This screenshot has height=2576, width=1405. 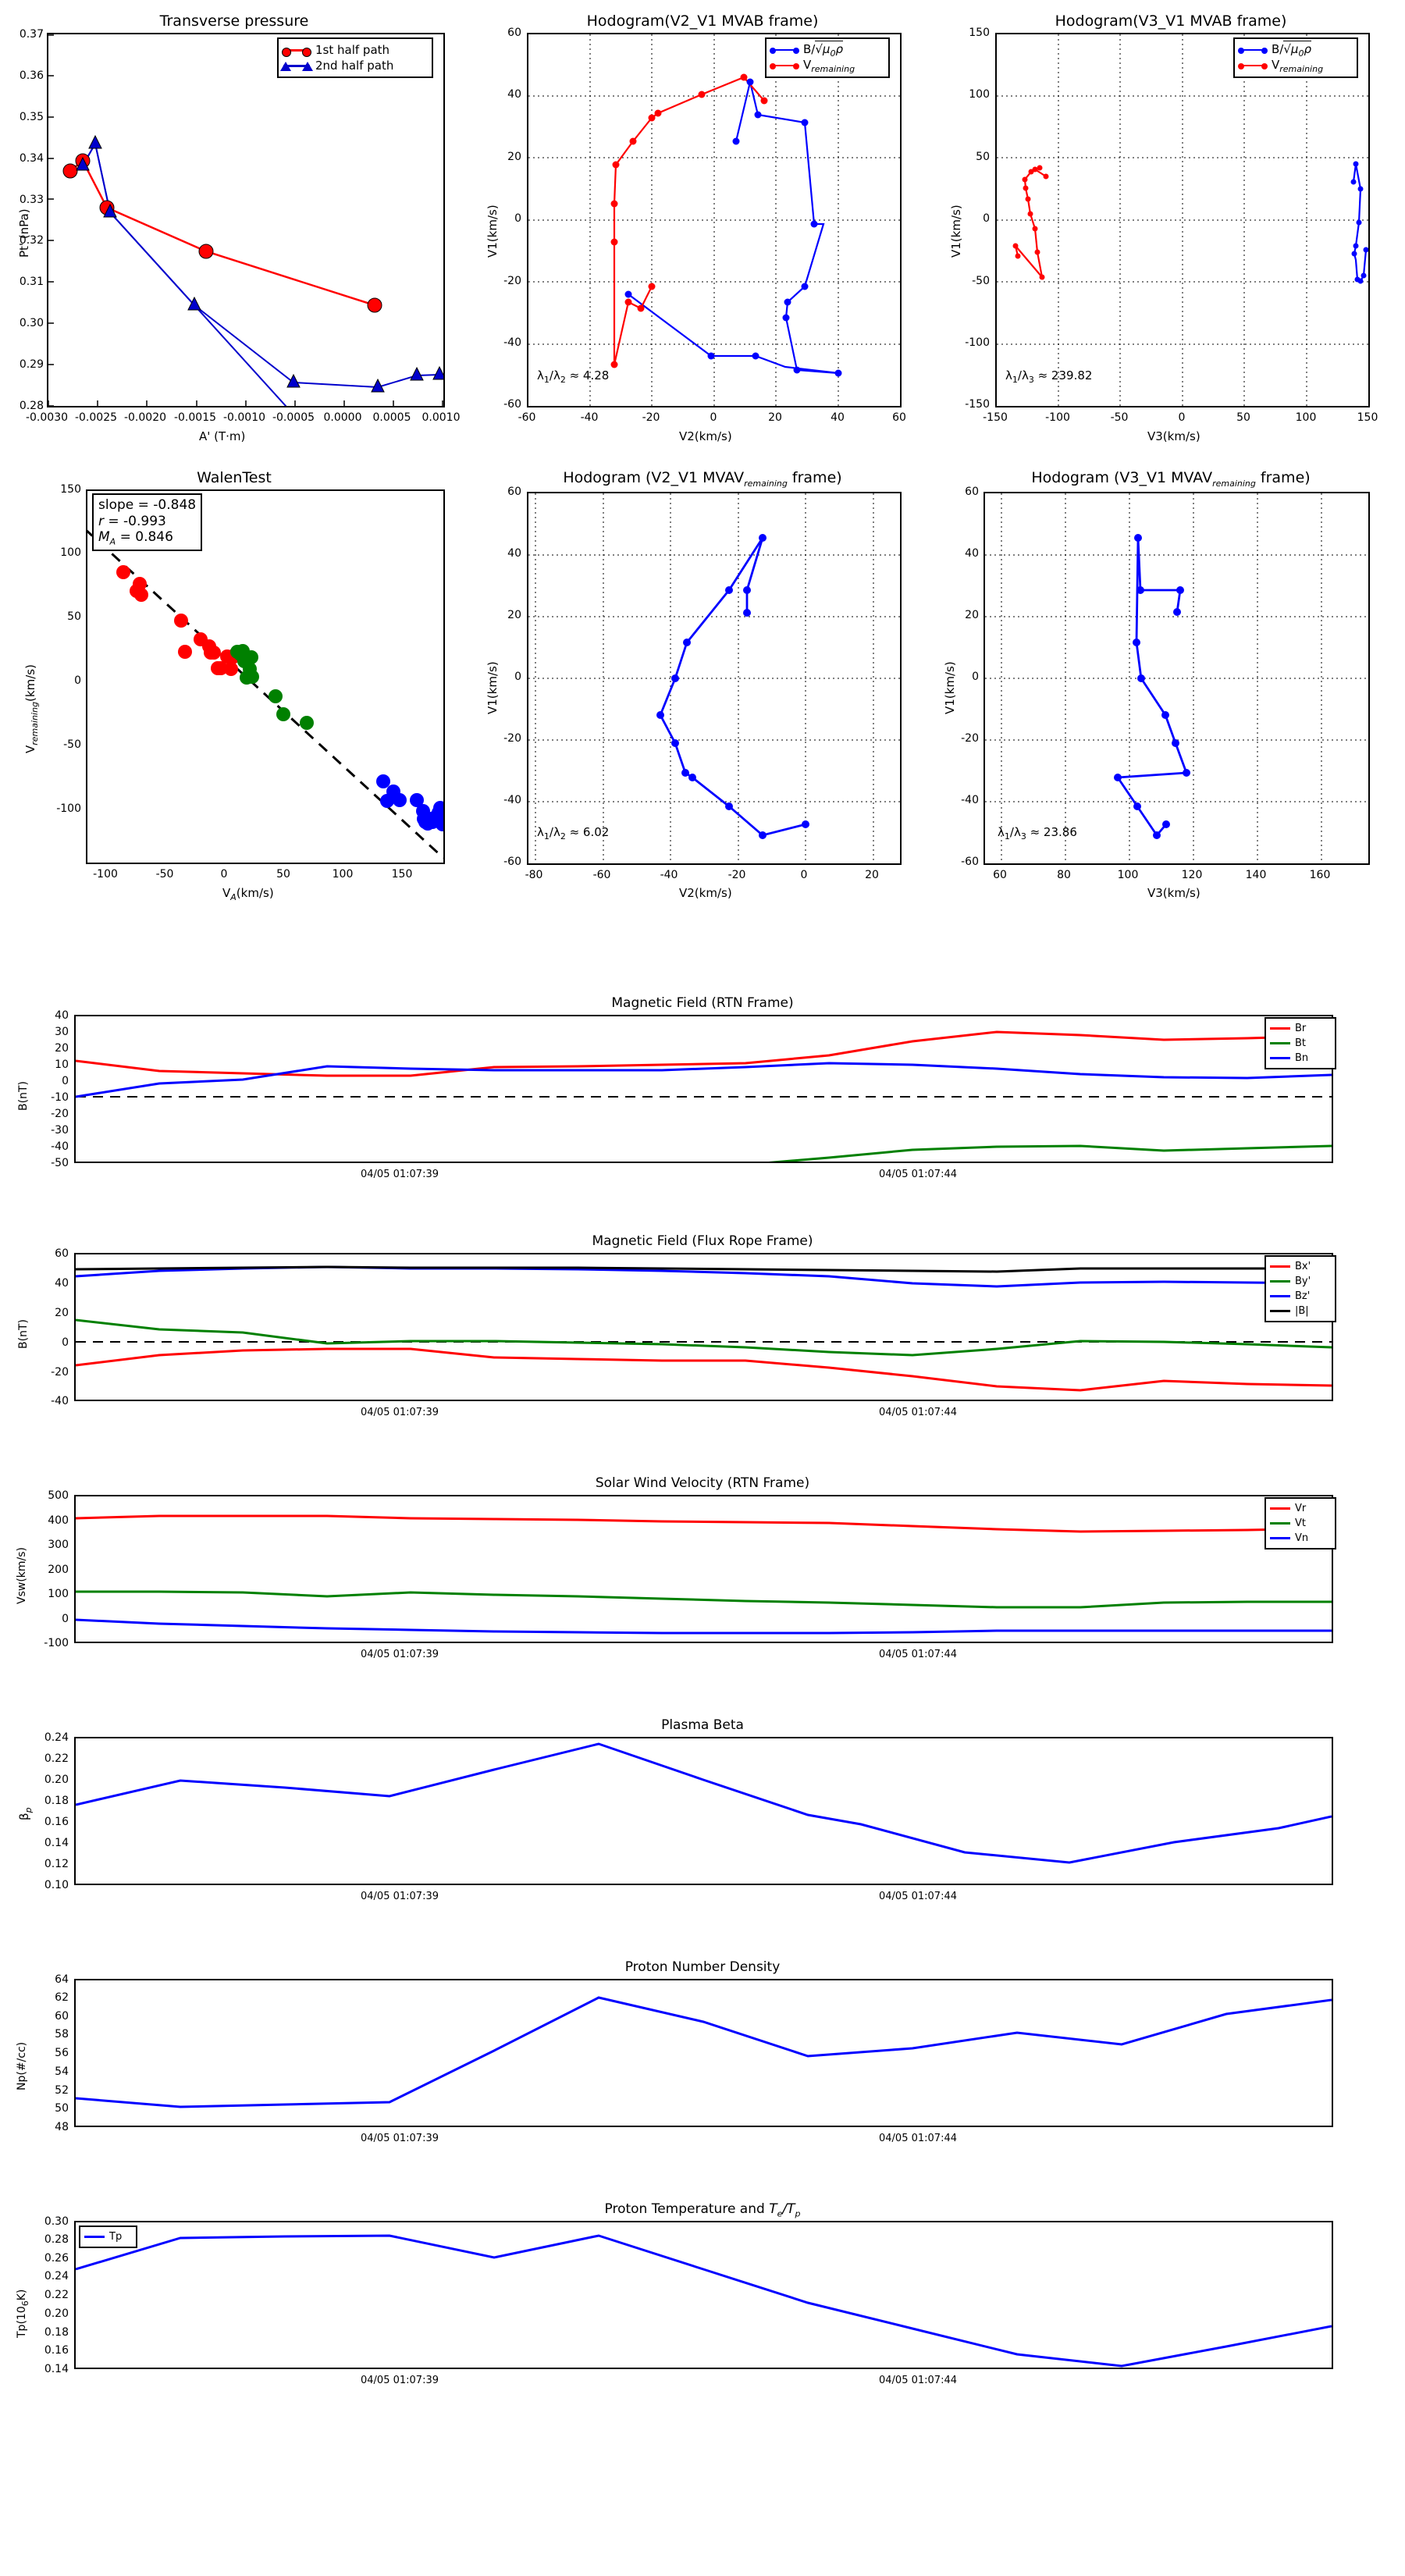 I want to click on y-tick-label: 0.32, so click(x=32, y=240).